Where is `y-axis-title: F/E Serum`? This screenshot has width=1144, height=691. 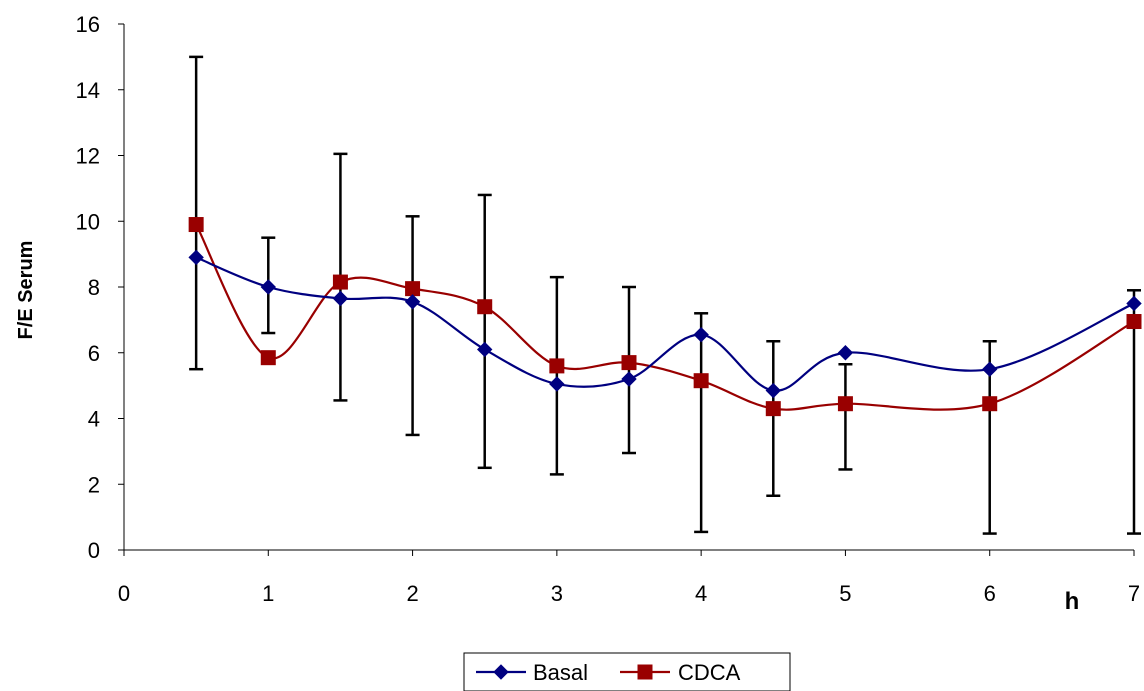
y-axis-title: F/E Serum is located at coordinates (26, 290).